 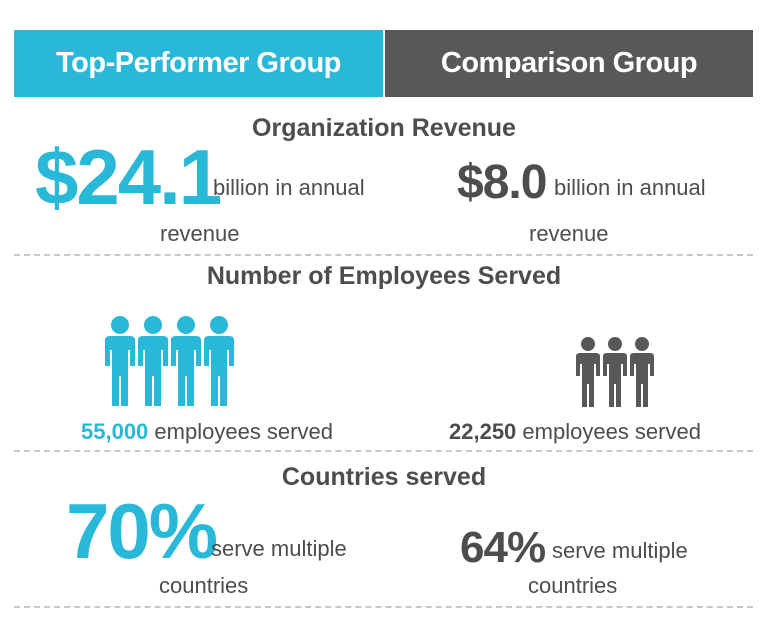 I want to click on comparison-revenue-desc: billion in annual, so click(x=630, y=187).